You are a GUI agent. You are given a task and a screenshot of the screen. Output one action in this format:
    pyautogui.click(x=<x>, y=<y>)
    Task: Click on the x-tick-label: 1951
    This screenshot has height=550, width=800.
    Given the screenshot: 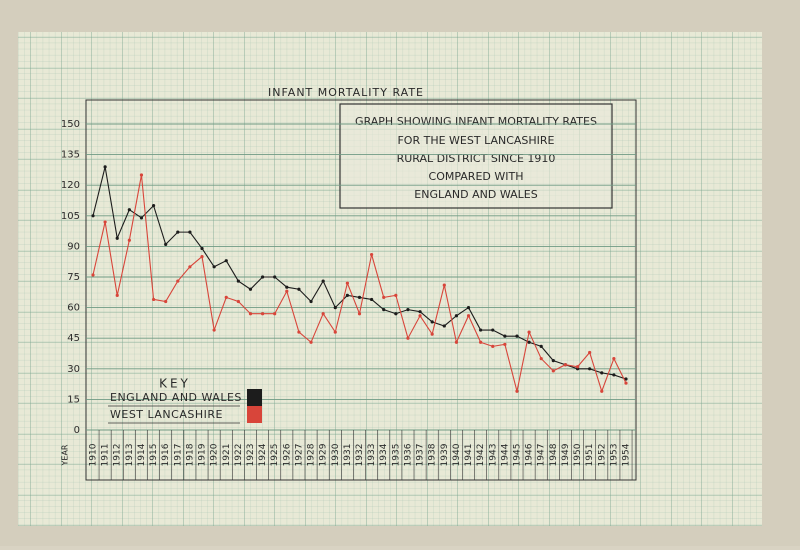 What is the action you would take?
    pyautogui.click(x=590, y=455)
    